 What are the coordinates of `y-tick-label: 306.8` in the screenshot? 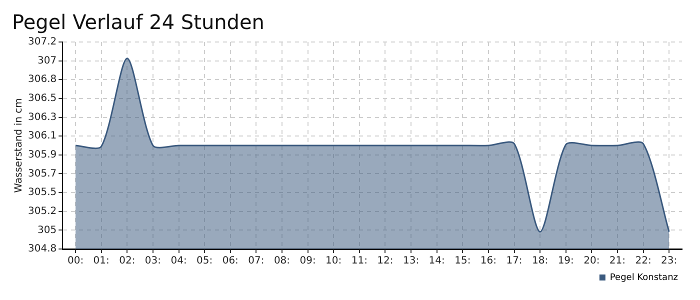 It's located at (42, 80).